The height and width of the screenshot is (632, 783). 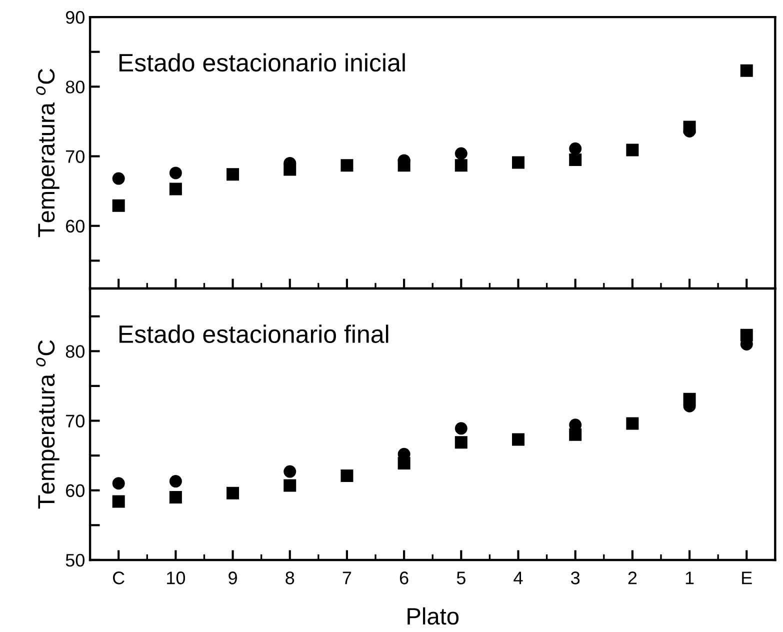 What do you see at coordinates (433, 616) in the screenshot?
I see `x-axis-title: Plato` at bounding box center [433, 616].